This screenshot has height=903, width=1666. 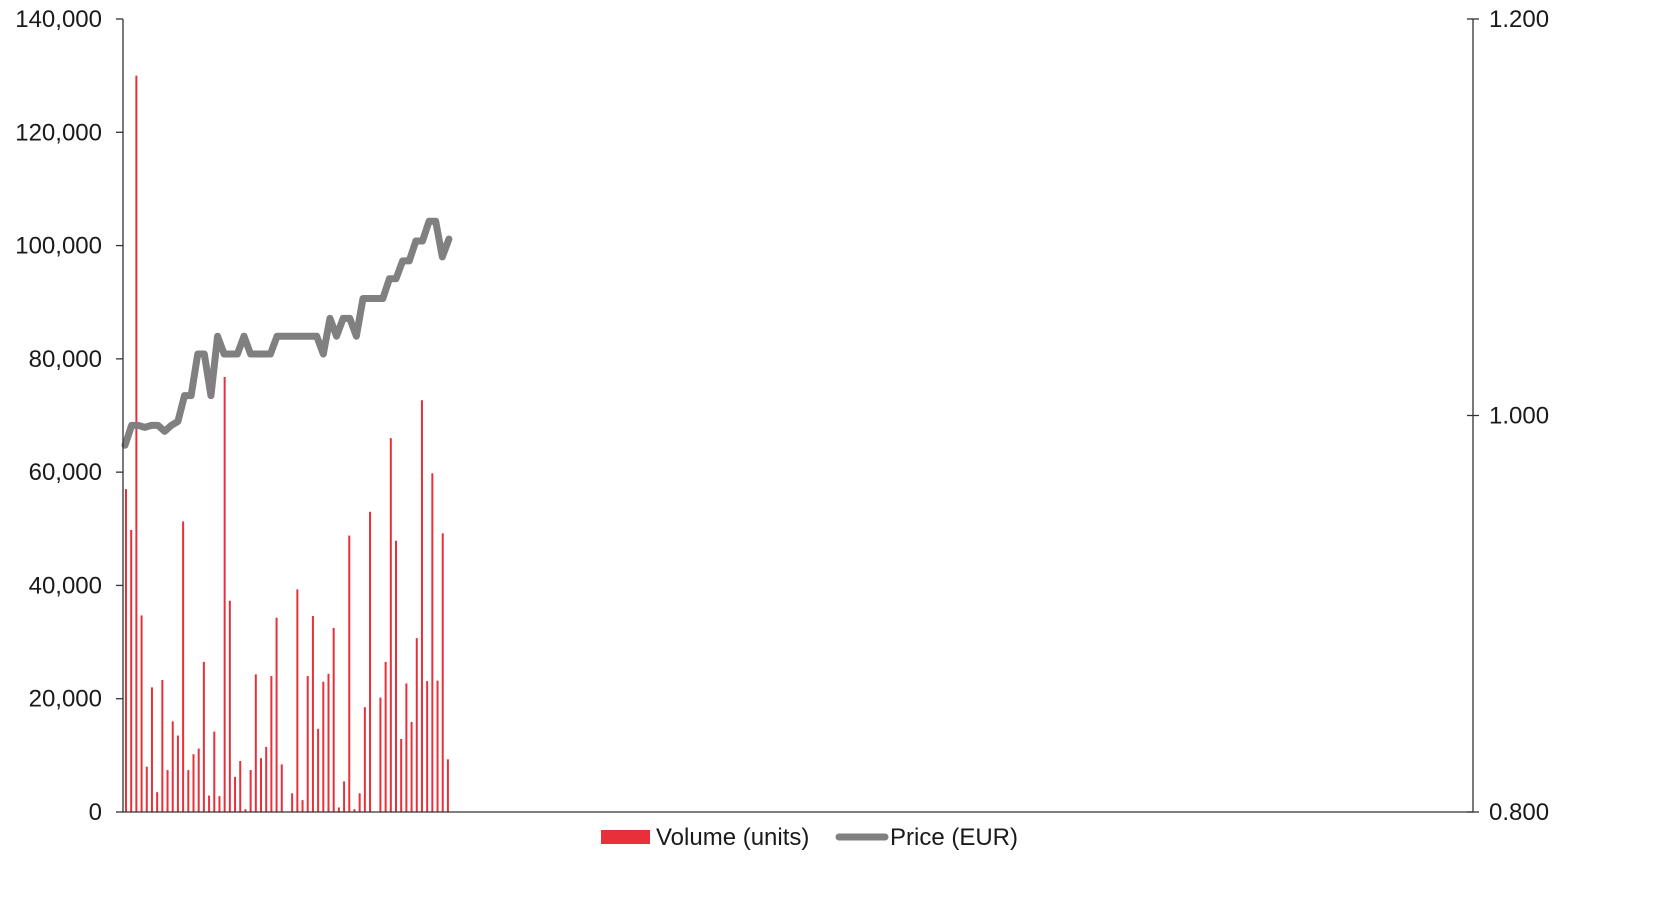 What do you see at coordinates (65, 699) in the screenshot?
I see `left-tick-label: 20,000` at bounding box center [65, 699].